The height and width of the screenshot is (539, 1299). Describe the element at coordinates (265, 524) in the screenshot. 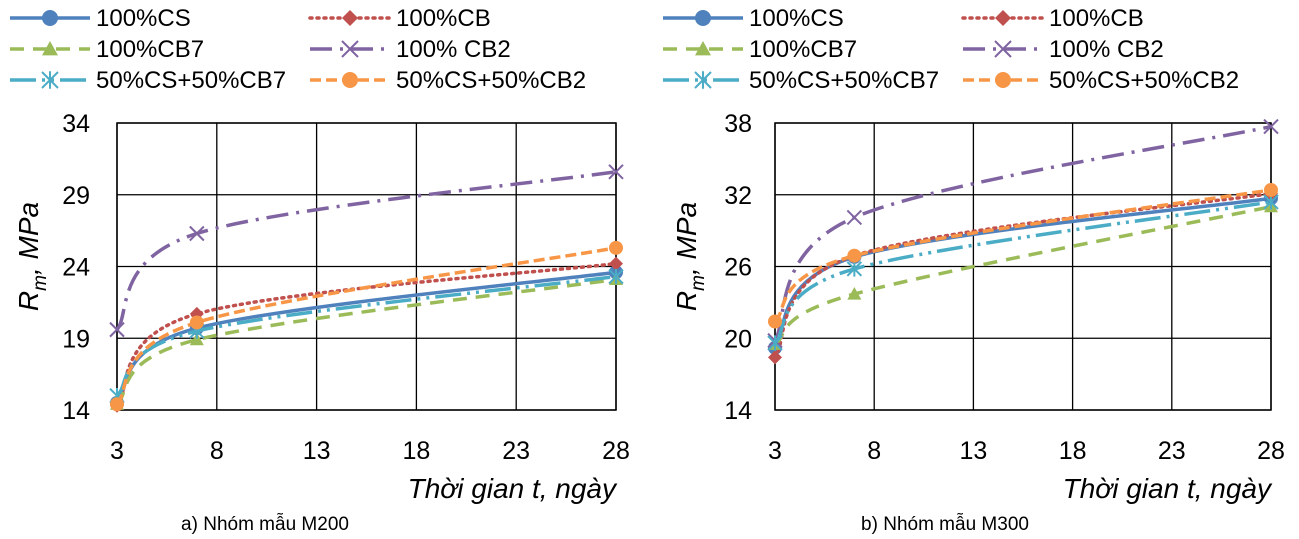

I see `chart-caption: a) Nhóm mẫu M200` at that location.